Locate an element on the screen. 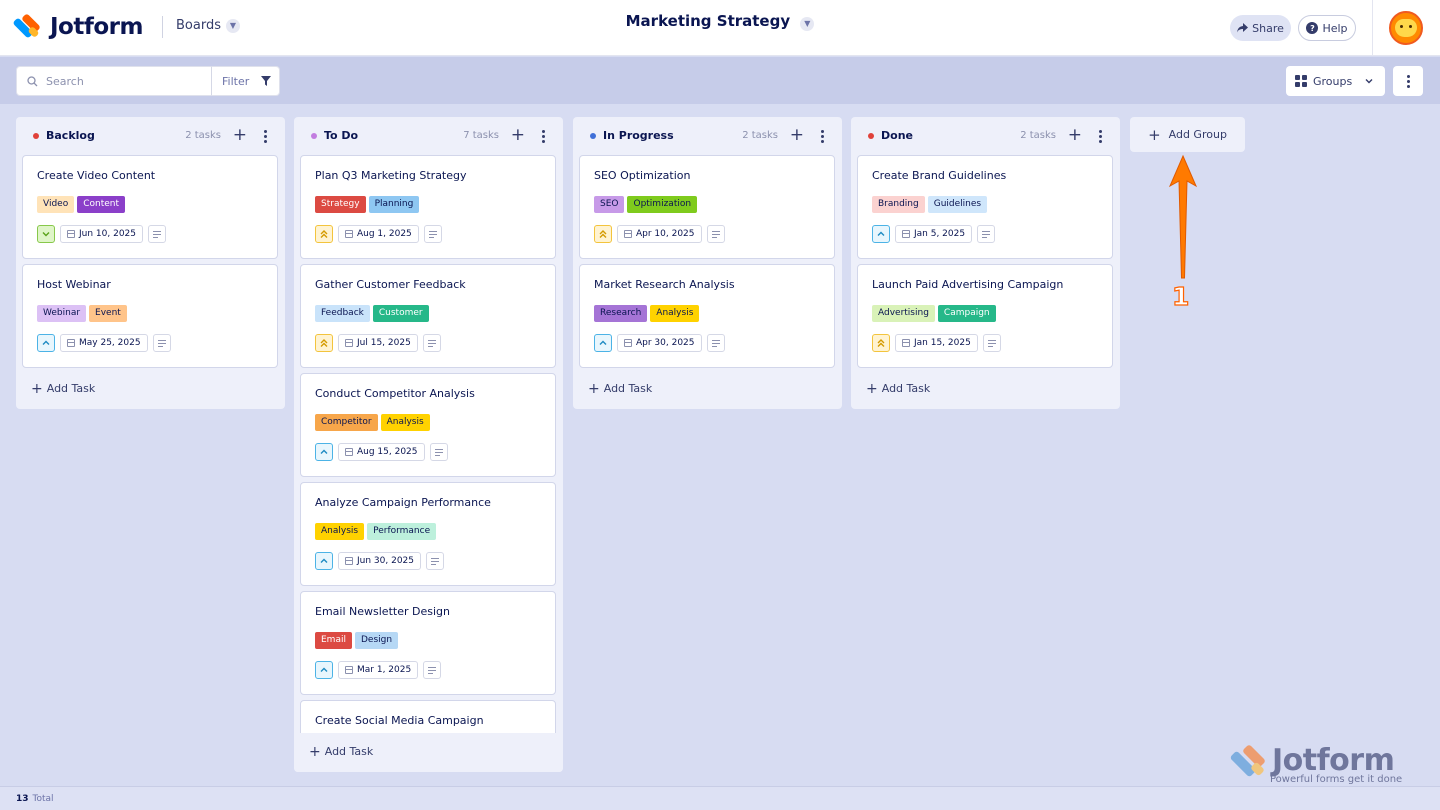  help-button: ? Help is located at coordinates (1327, 28).